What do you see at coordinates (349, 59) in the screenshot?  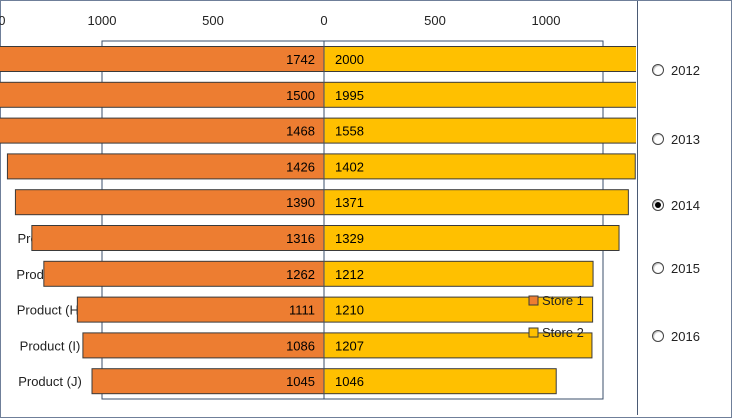 I see `data-label-store-2: 2000` at bounding box center [349, 59].